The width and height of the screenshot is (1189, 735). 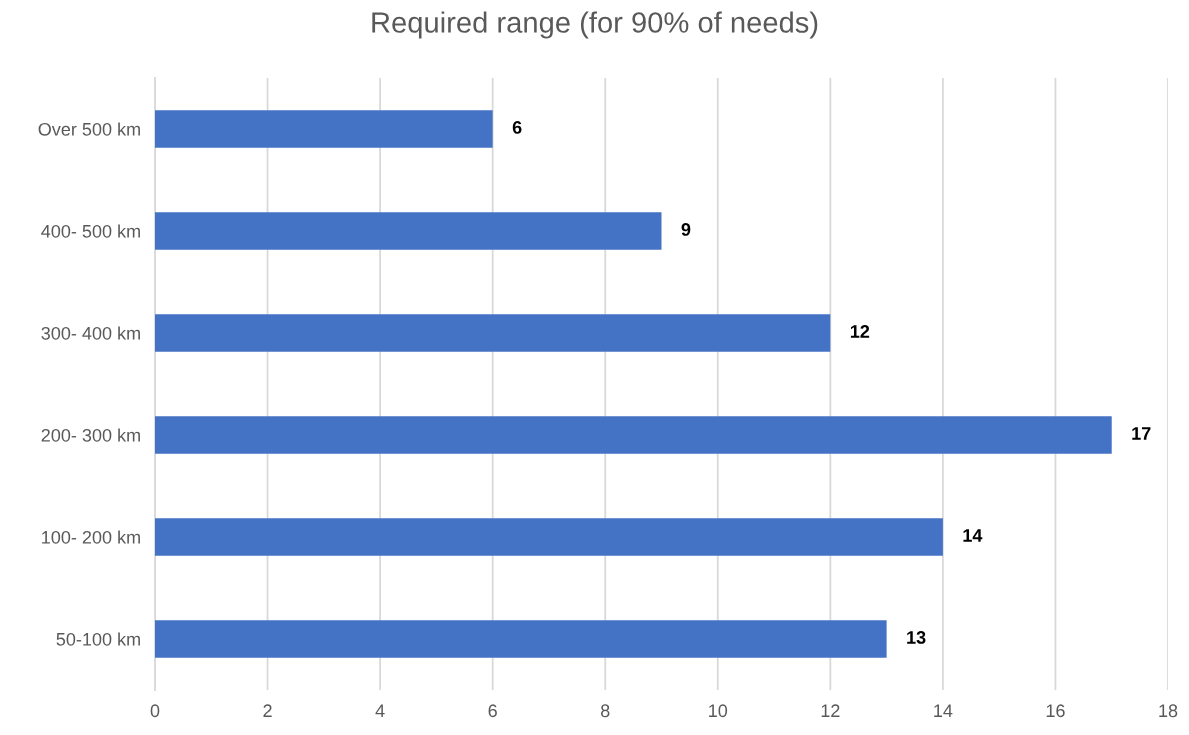 I want to click on x-tick-label: 4, so click(x=380, y=710).